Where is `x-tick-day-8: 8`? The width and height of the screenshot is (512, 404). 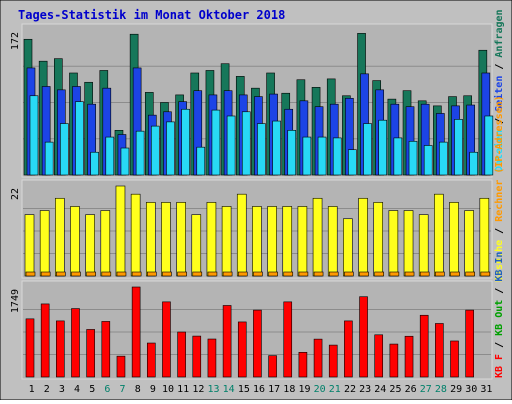 x-tick-day-8: 8 is located at coordinates (138, 389).